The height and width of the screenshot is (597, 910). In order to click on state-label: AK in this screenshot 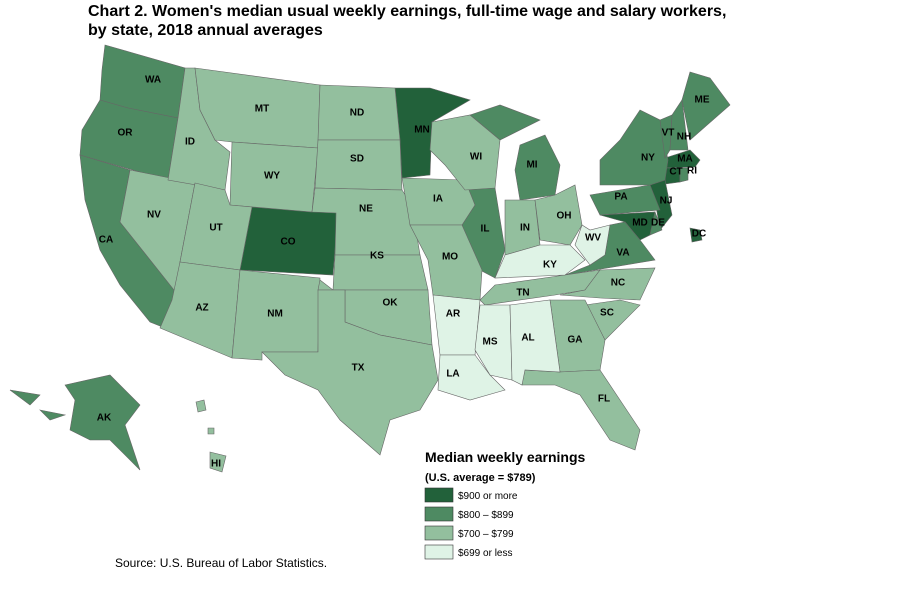, I will do `click(104, 418)`.